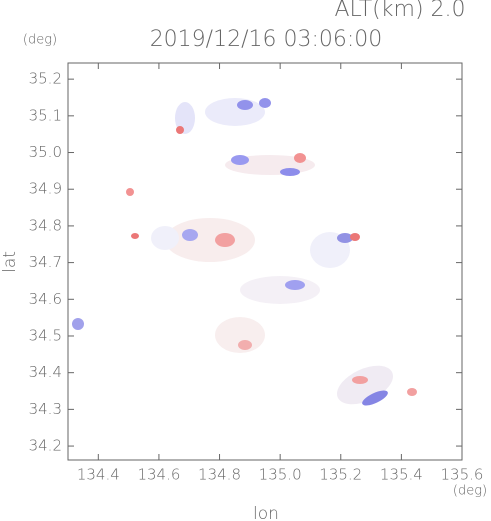  Describe the element at coordinates (45, 189) in the screenshot. I see `y-tick-label: 34.9` at that location.